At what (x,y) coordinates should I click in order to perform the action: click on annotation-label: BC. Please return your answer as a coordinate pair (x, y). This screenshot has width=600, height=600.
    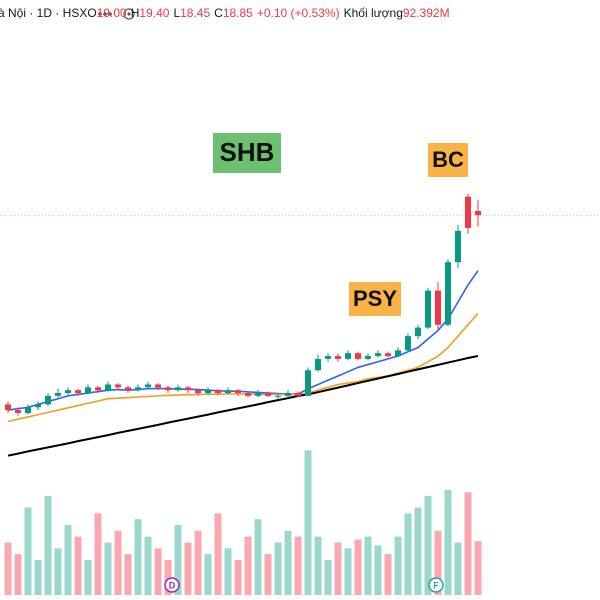
    Looking at the image, I should click on (448, 159).